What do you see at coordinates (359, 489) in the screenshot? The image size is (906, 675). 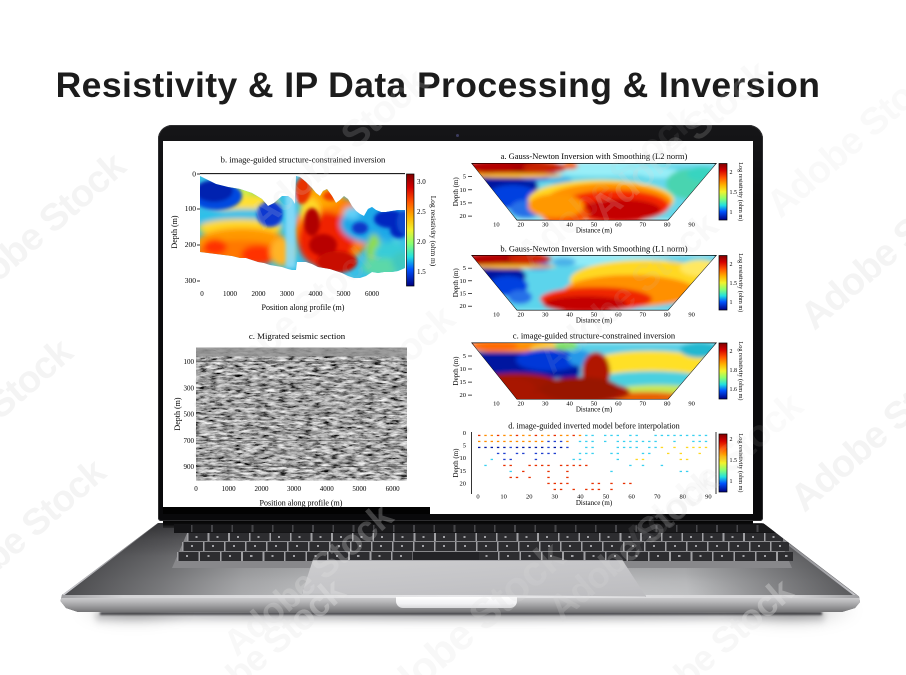 I see `svg-text: 5000` at bounding box center [359, 489].